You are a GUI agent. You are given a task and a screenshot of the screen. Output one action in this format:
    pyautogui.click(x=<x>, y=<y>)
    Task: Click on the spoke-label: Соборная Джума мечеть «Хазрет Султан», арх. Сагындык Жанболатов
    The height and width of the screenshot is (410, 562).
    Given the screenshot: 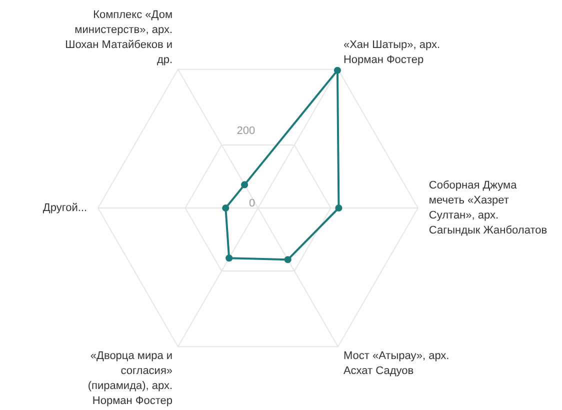 What is the action you would take?
    pyautogui.click(x=488, y=208)
    